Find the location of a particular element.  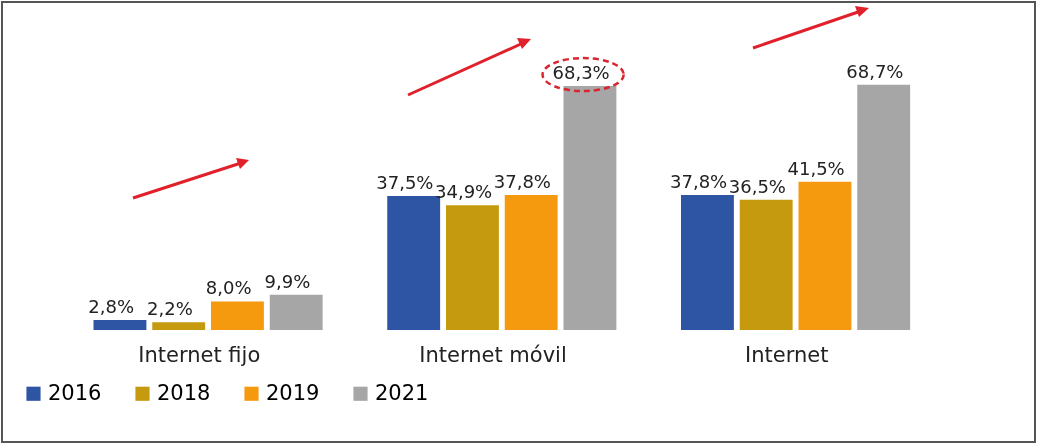

x-tick-label: Internet is located at coordinates (787, 354).